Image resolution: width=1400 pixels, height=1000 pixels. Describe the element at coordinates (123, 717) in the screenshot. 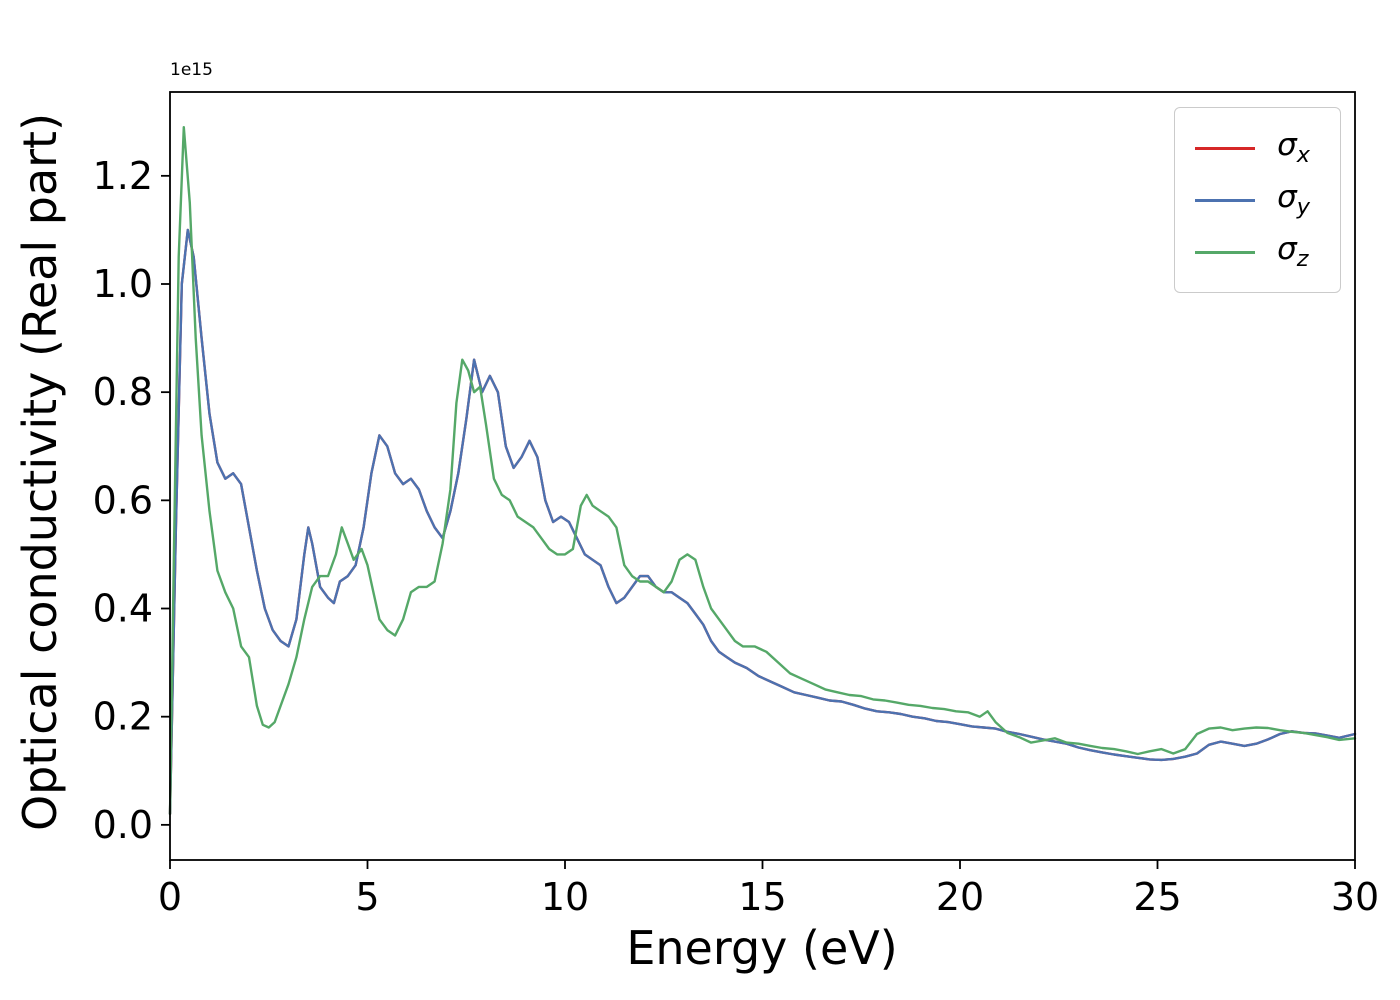

I see `y-tick-label: 0.2` at that location.